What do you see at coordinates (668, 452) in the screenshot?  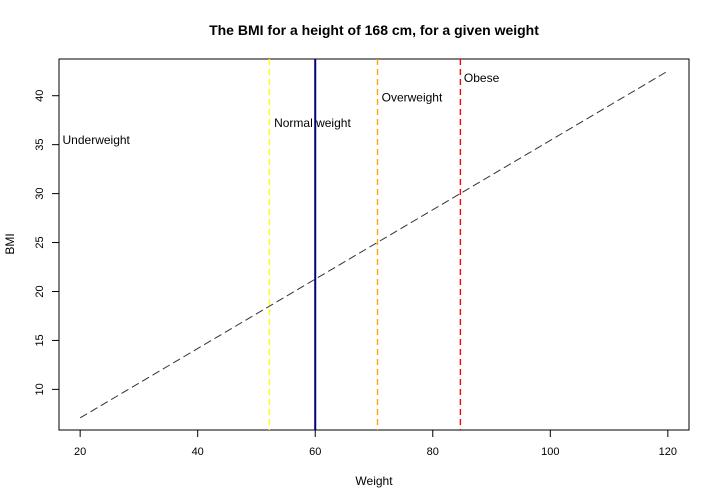 I see `x-tick-label-120: 120` at bounding box center [668, 452].